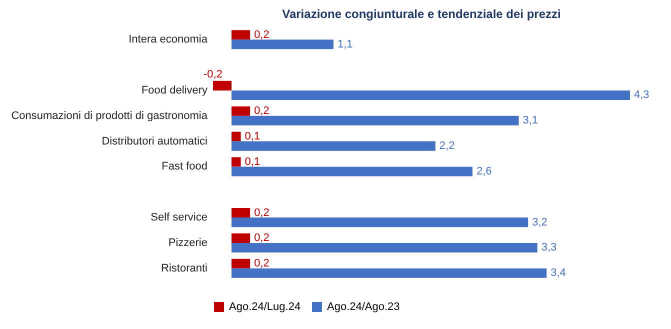  Describe the element at coordinates (188, 242) in the screenshot. I see `y-tick-label: Pizzerie` at that location.